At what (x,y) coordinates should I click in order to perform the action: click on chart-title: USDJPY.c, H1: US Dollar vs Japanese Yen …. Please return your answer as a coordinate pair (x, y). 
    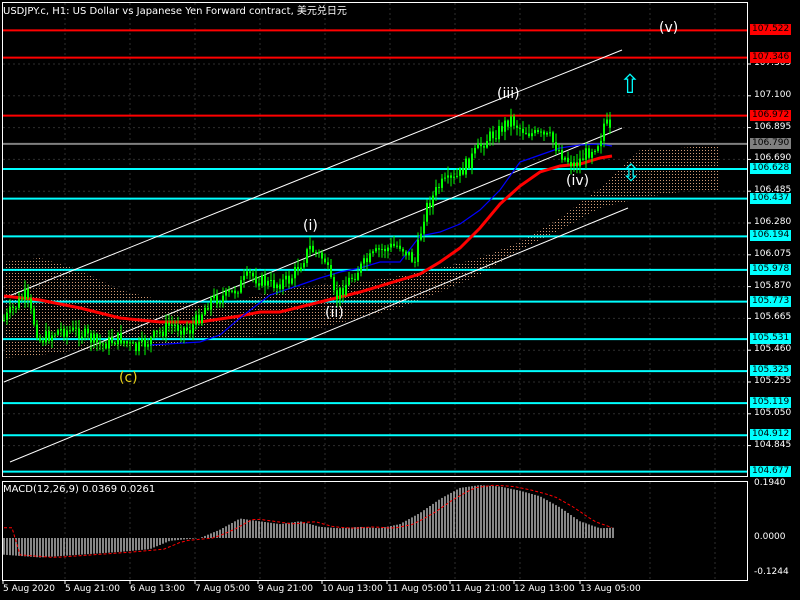
    Looking at the image, I should click on (175, 11).